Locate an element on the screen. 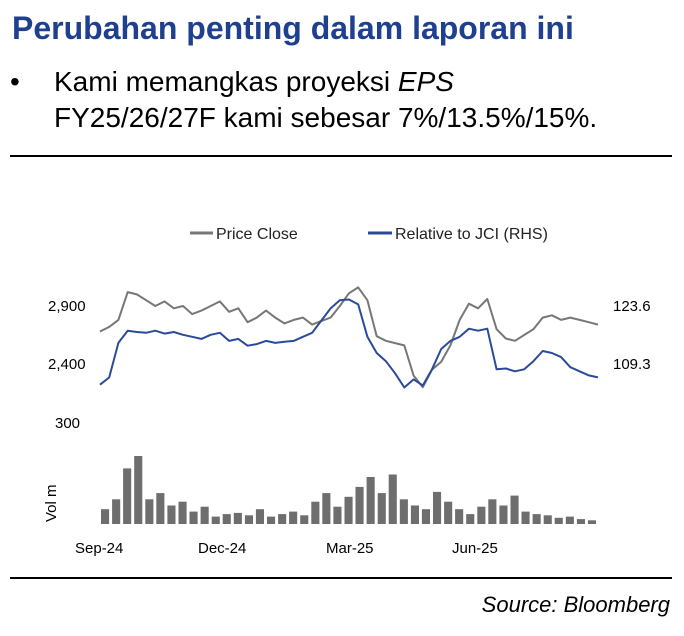  top-divider is located at coordinates (341, 156).